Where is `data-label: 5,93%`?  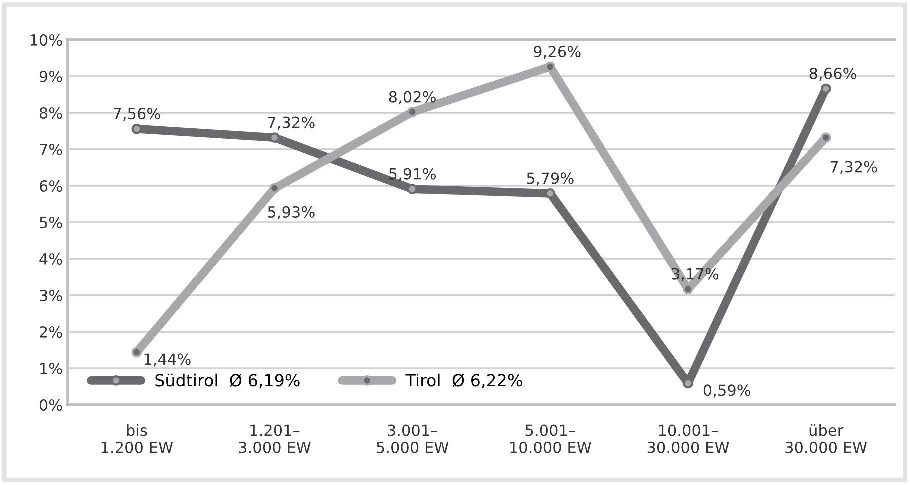 data-label: 5,93% is located at coordinates (291, 213).